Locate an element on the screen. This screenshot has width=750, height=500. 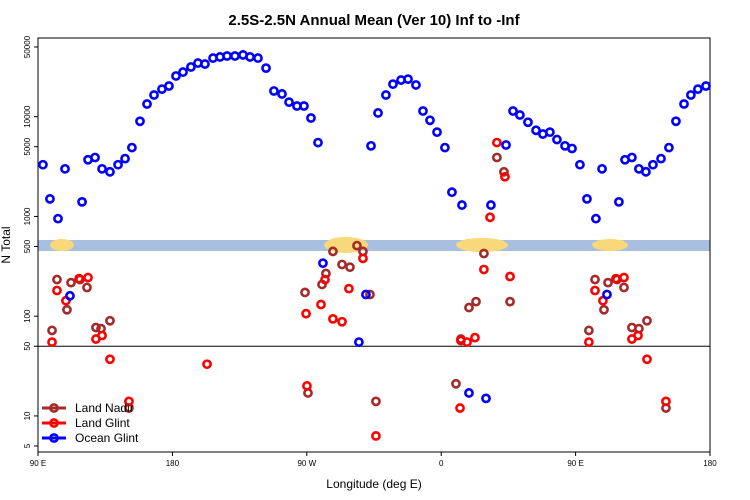
y-tick-label: 50000 is located at coordinates (27, 46).